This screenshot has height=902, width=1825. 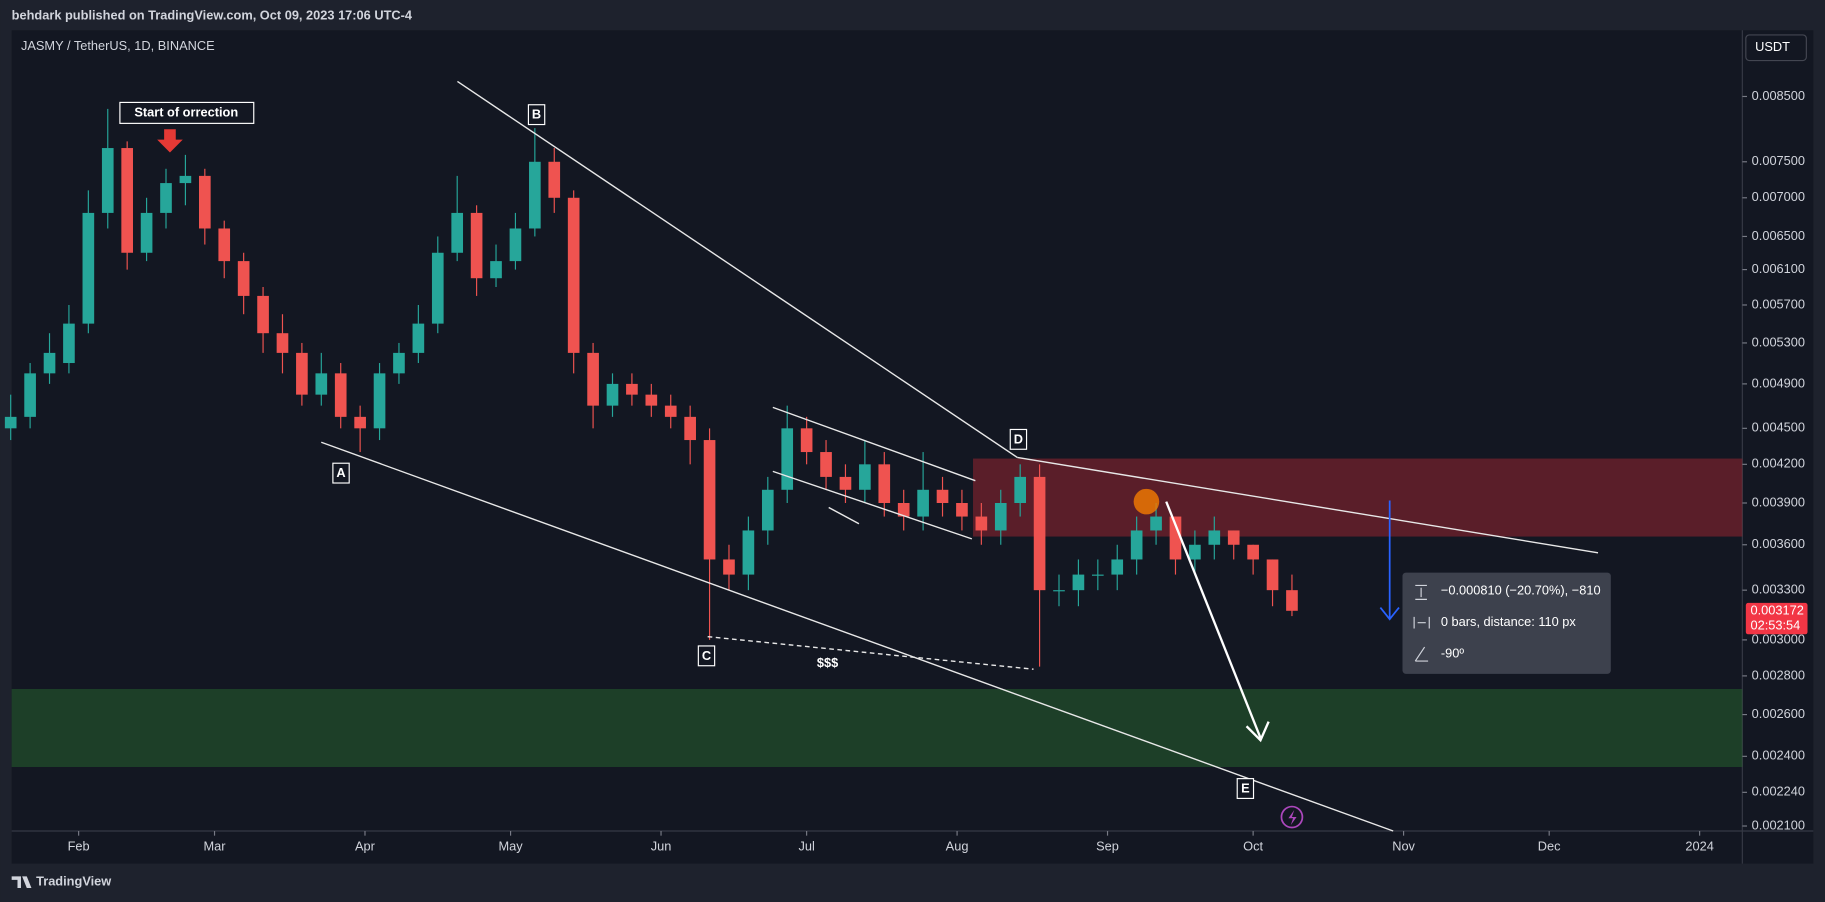 I want to click on y-tick-label: 0.006500, so click(x=1778, y=235).